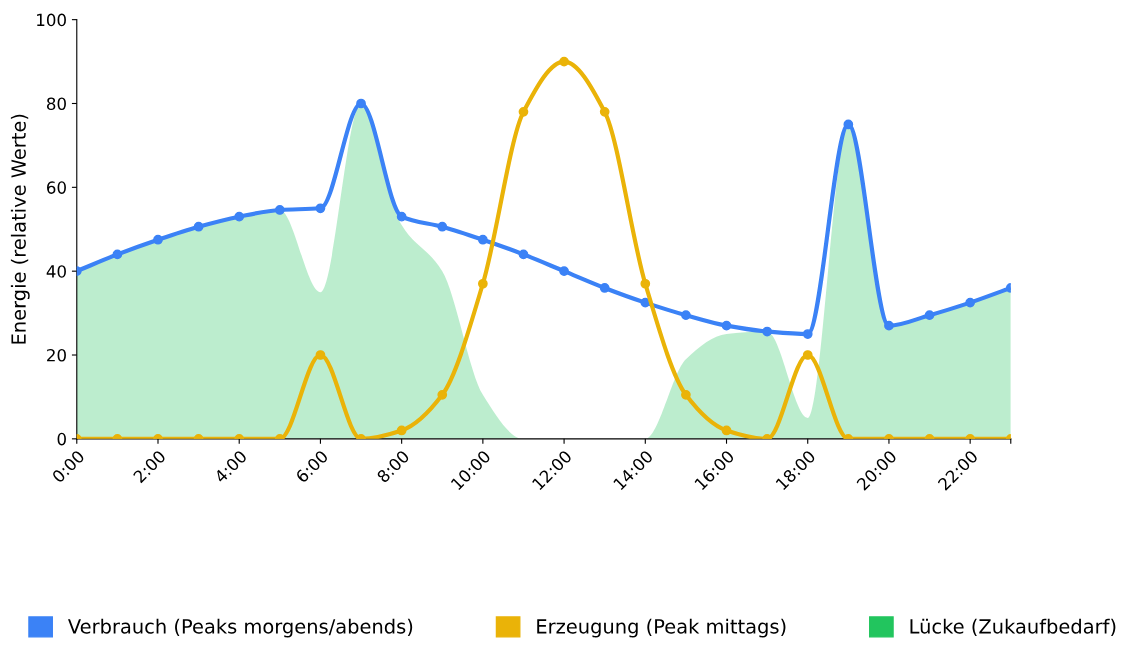 The image size is (1146, 655). I want to click on legend-label: Erzeugung (Peak mittags), so click(661, 628).